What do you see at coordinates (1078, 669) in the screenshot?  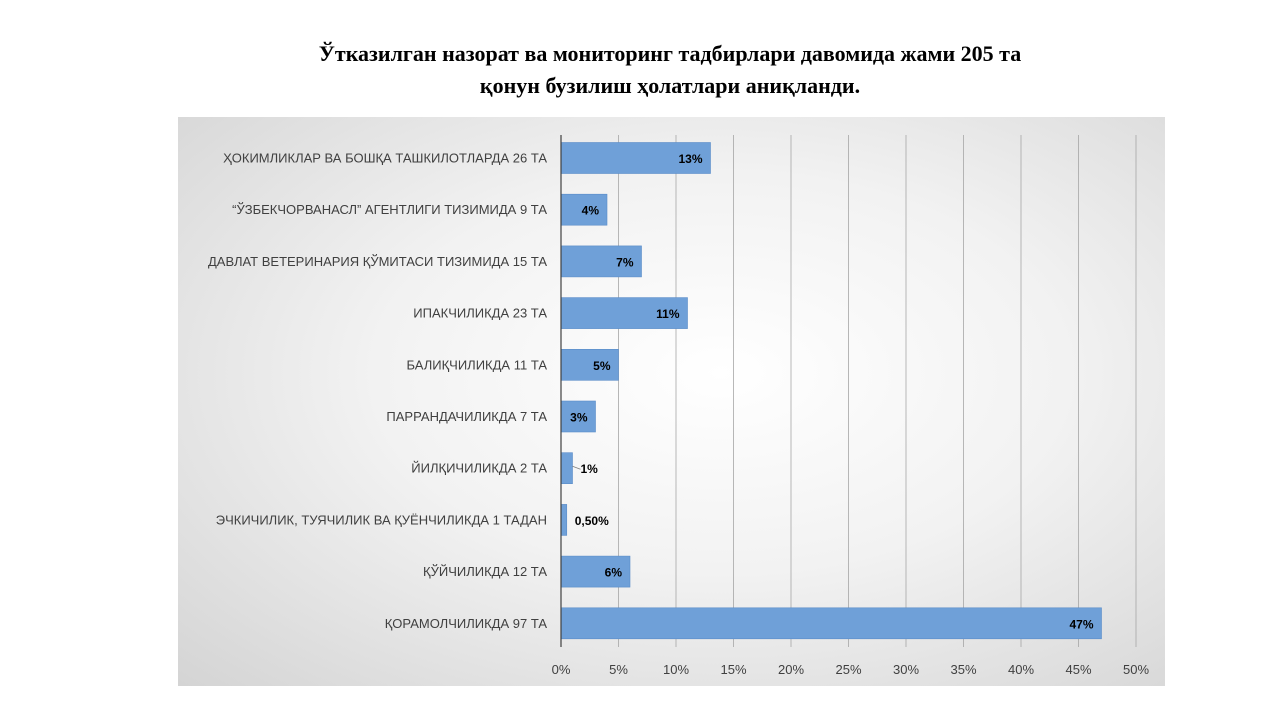 I see `x-tick-label: 45%` at bounding box center [1078, 669].